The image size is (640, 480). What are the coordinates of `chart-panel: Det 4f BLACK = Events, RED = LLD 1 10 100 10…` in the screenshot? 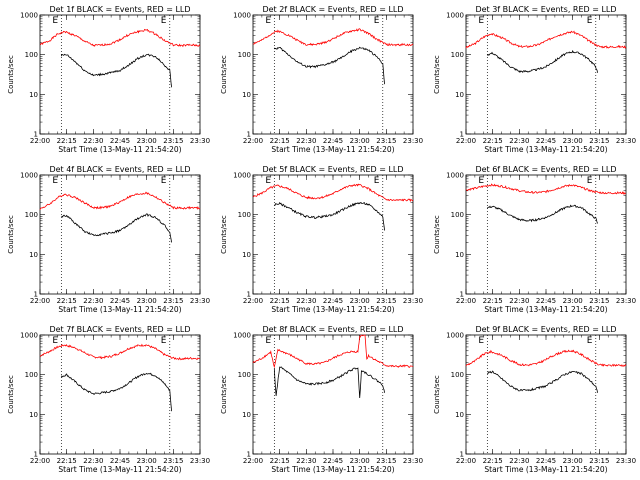 It's located at (108, 239).